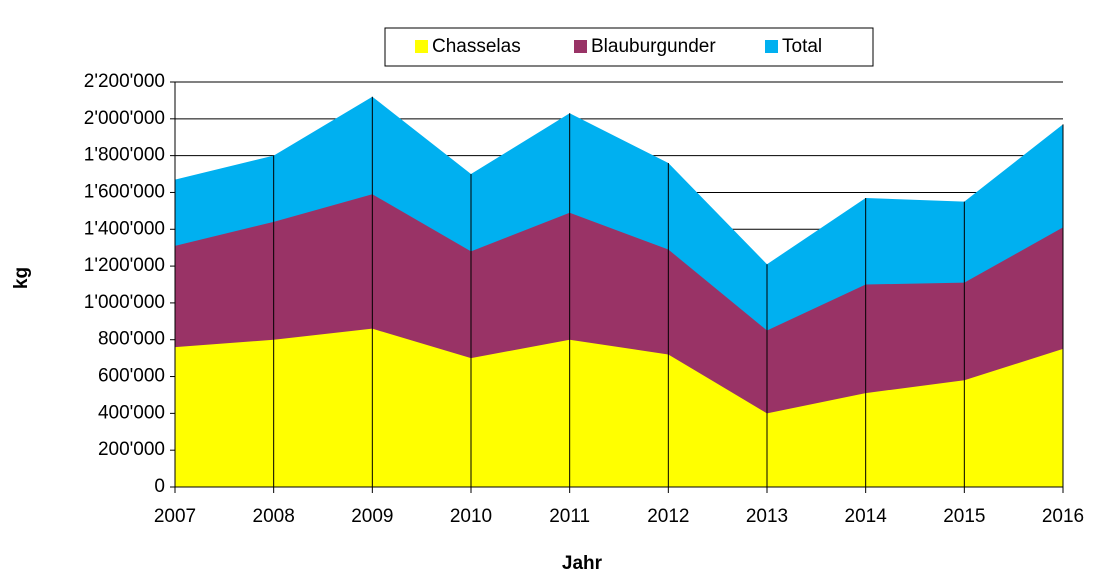  Describe the element at coordinates (159, 486) in the screenshot. I see `y-tick-label: 0` at that location.